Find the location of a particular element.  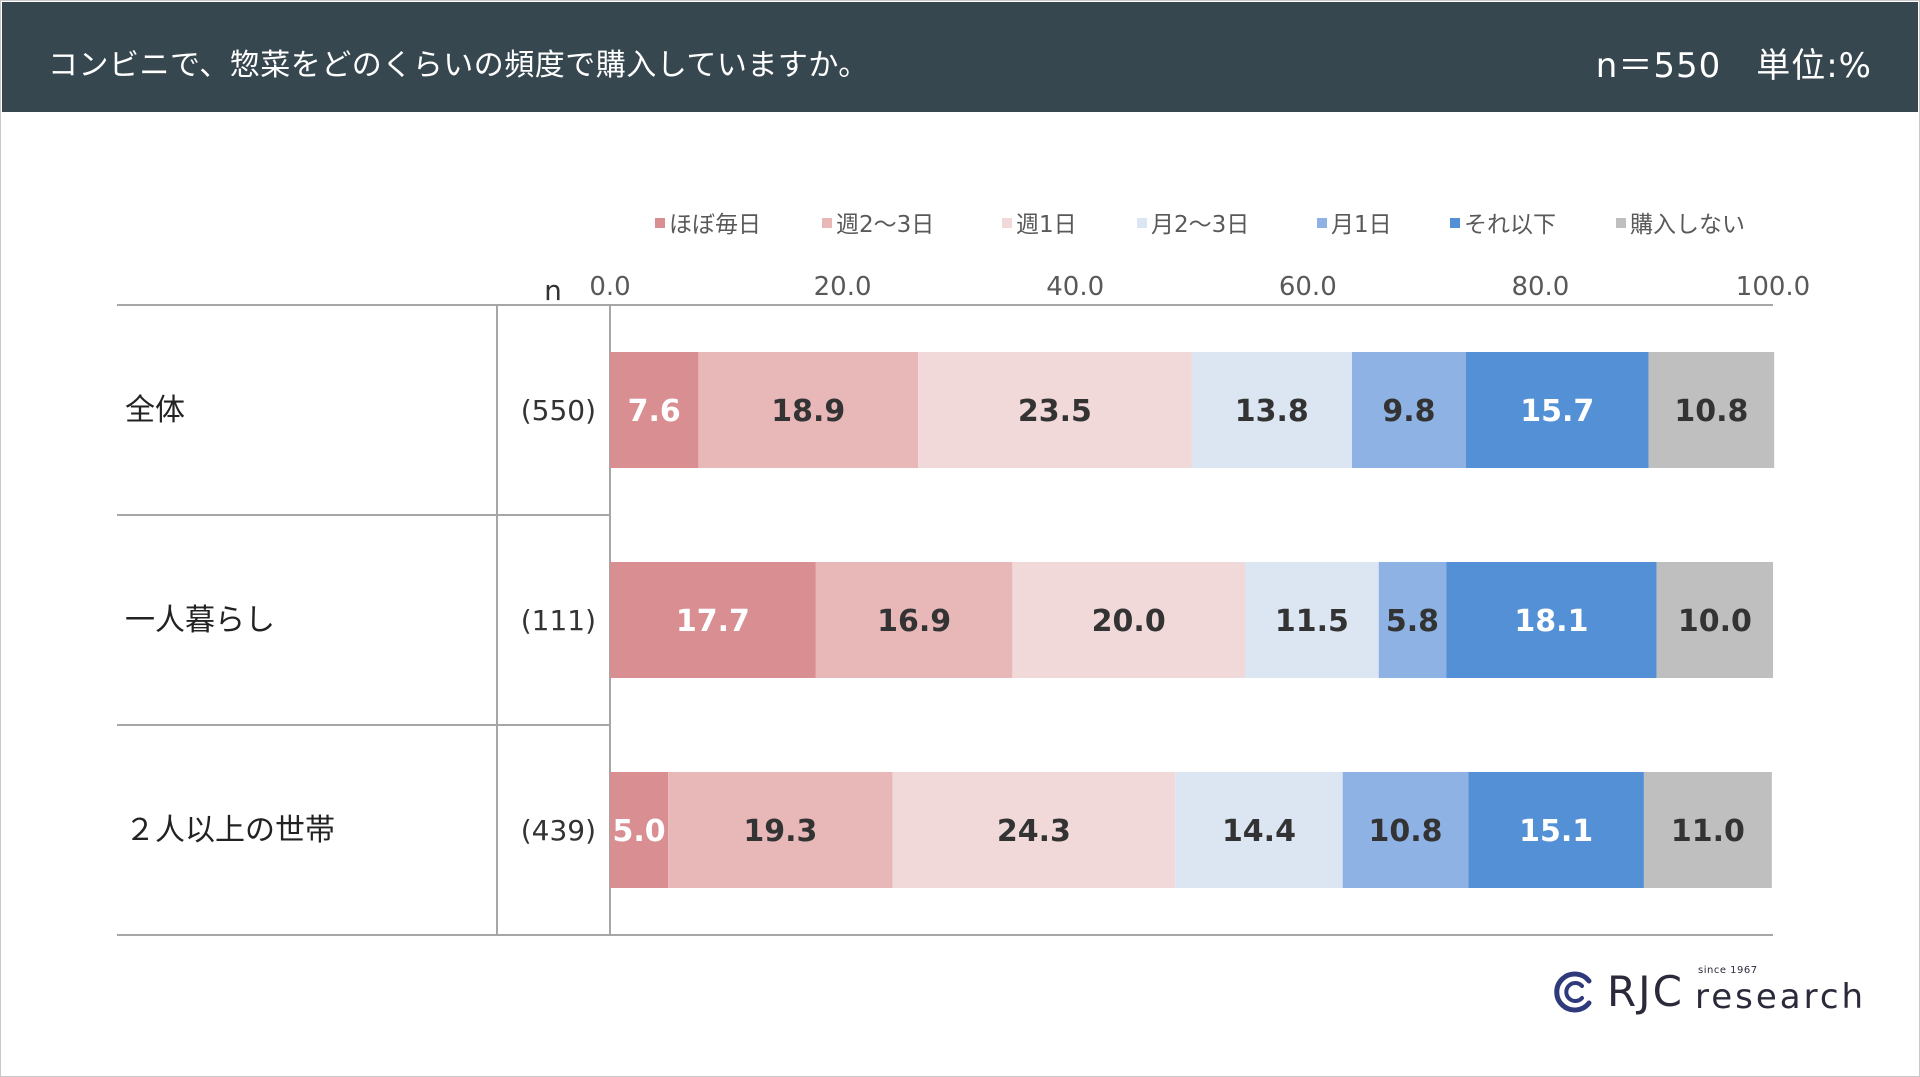

data-label: 11.0 is located at coordinates (1708, 831).